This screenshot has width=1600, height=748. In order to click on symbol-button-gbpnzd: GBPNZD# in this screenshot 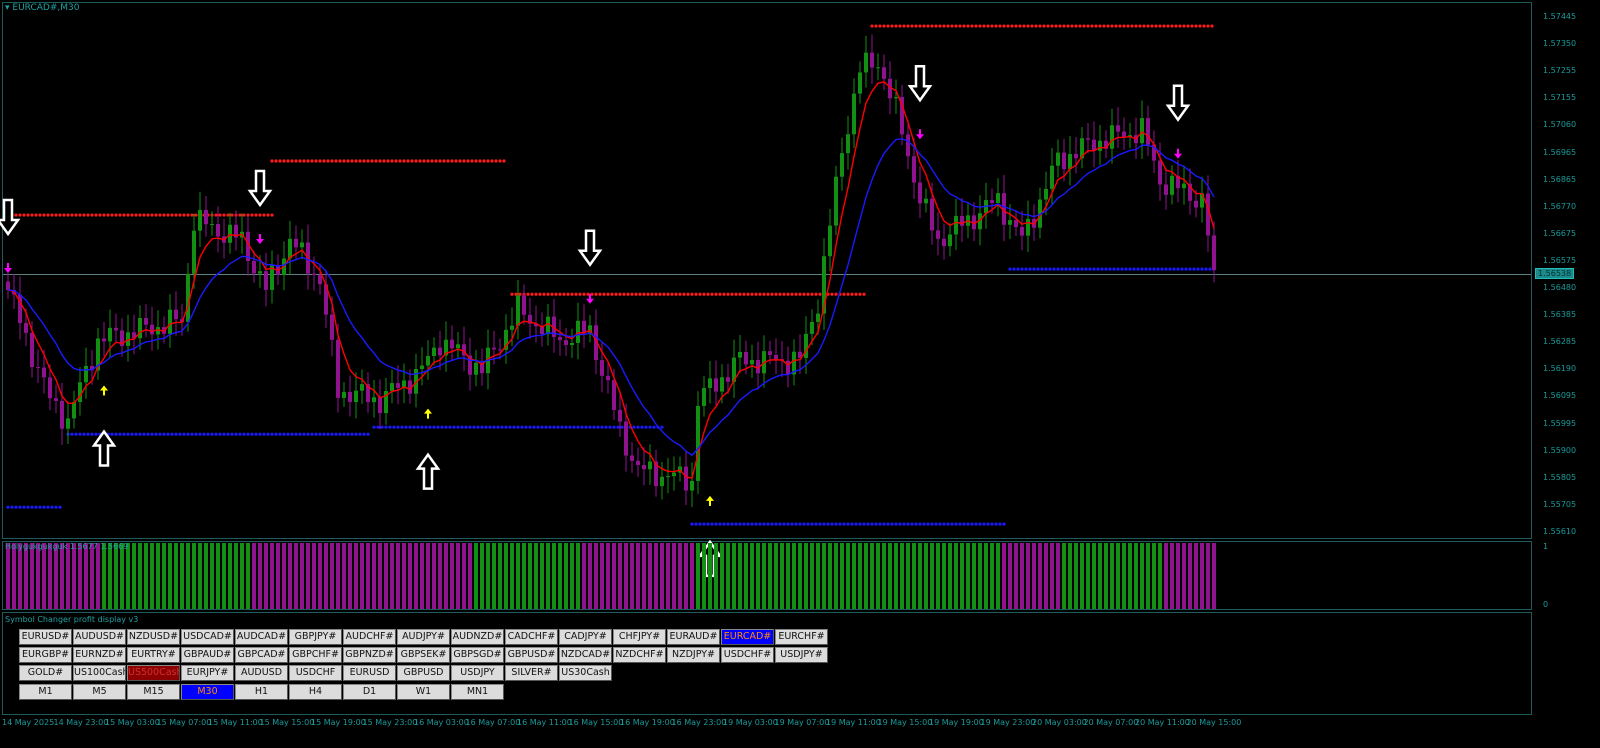, I will do `click(369, 655)`.